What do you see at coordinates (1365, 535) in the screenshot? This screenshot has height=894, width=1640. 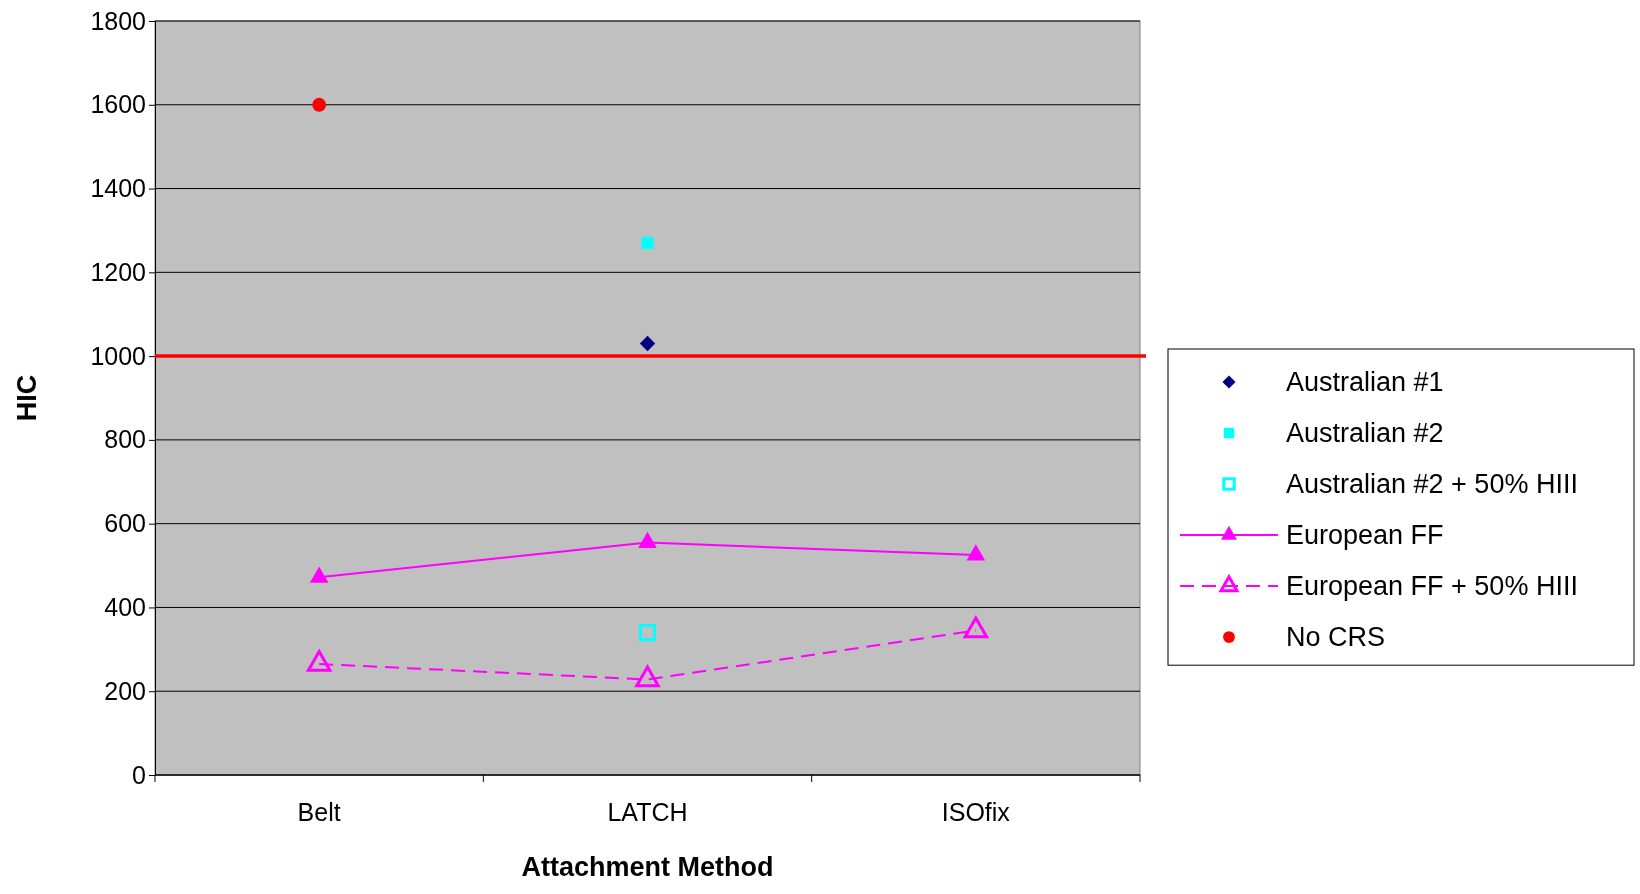 I see `legend-label: European FF` at bounding box center [1365, 535].